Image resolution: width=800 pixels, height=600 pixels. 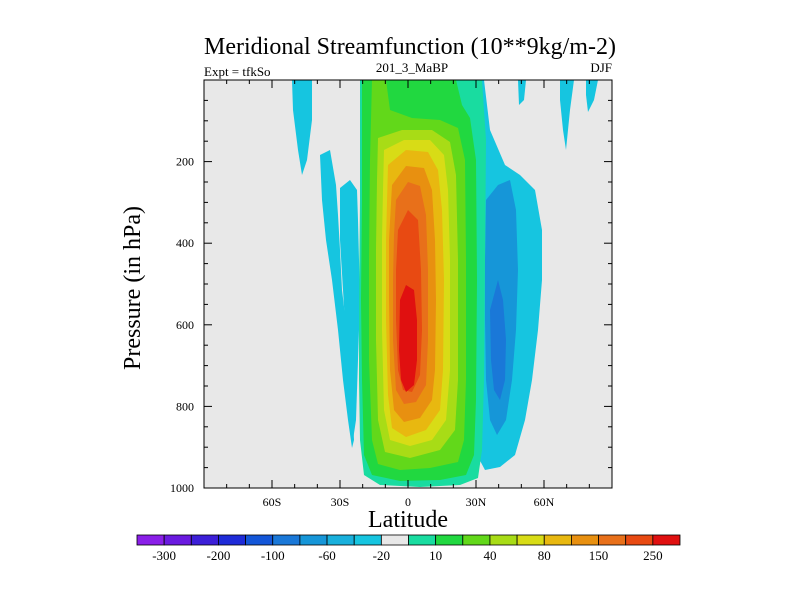 I want to click on colorbar-label: 150, so click(x=599, y=555).